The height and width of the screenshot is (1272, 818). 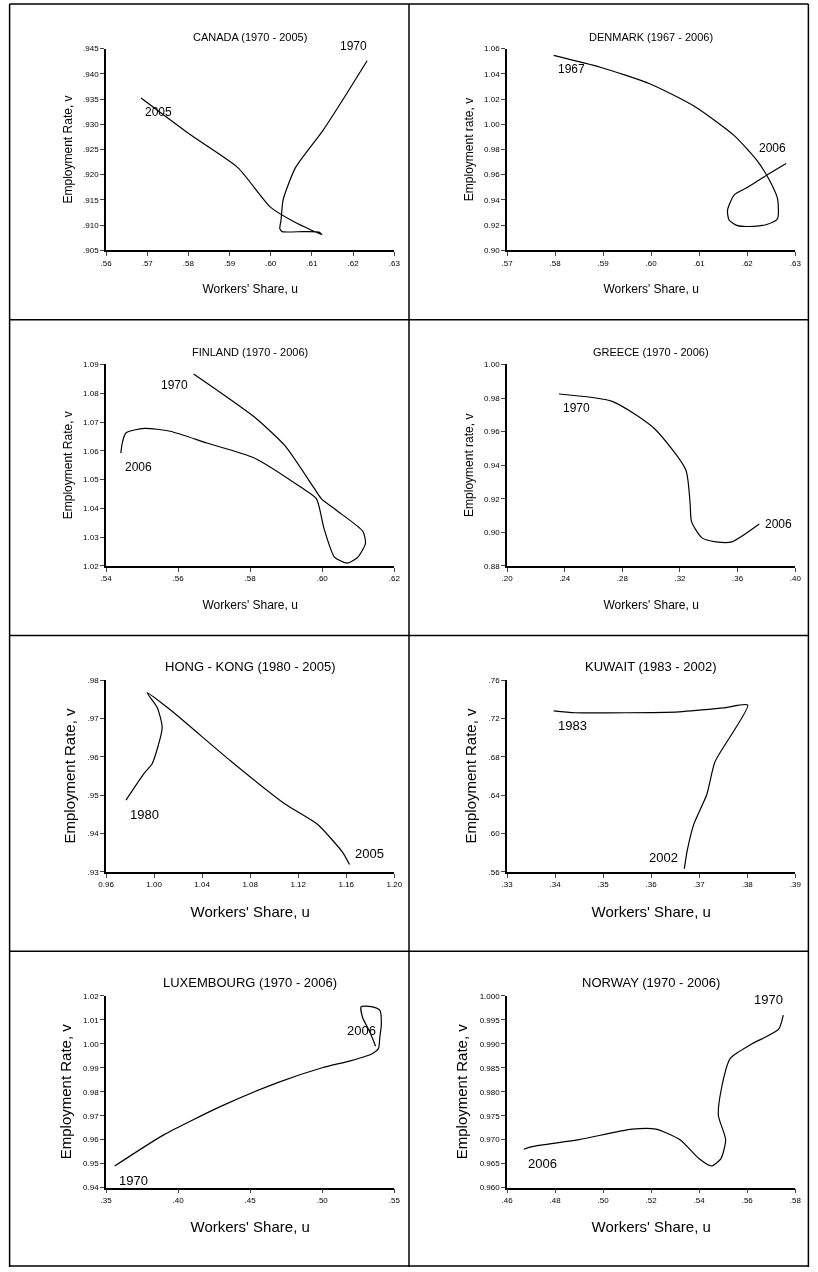 What do you see at coordinates (91, 99) in the screenshot?
I see `y-tick-label: .935` at bounding box center [91, 99].